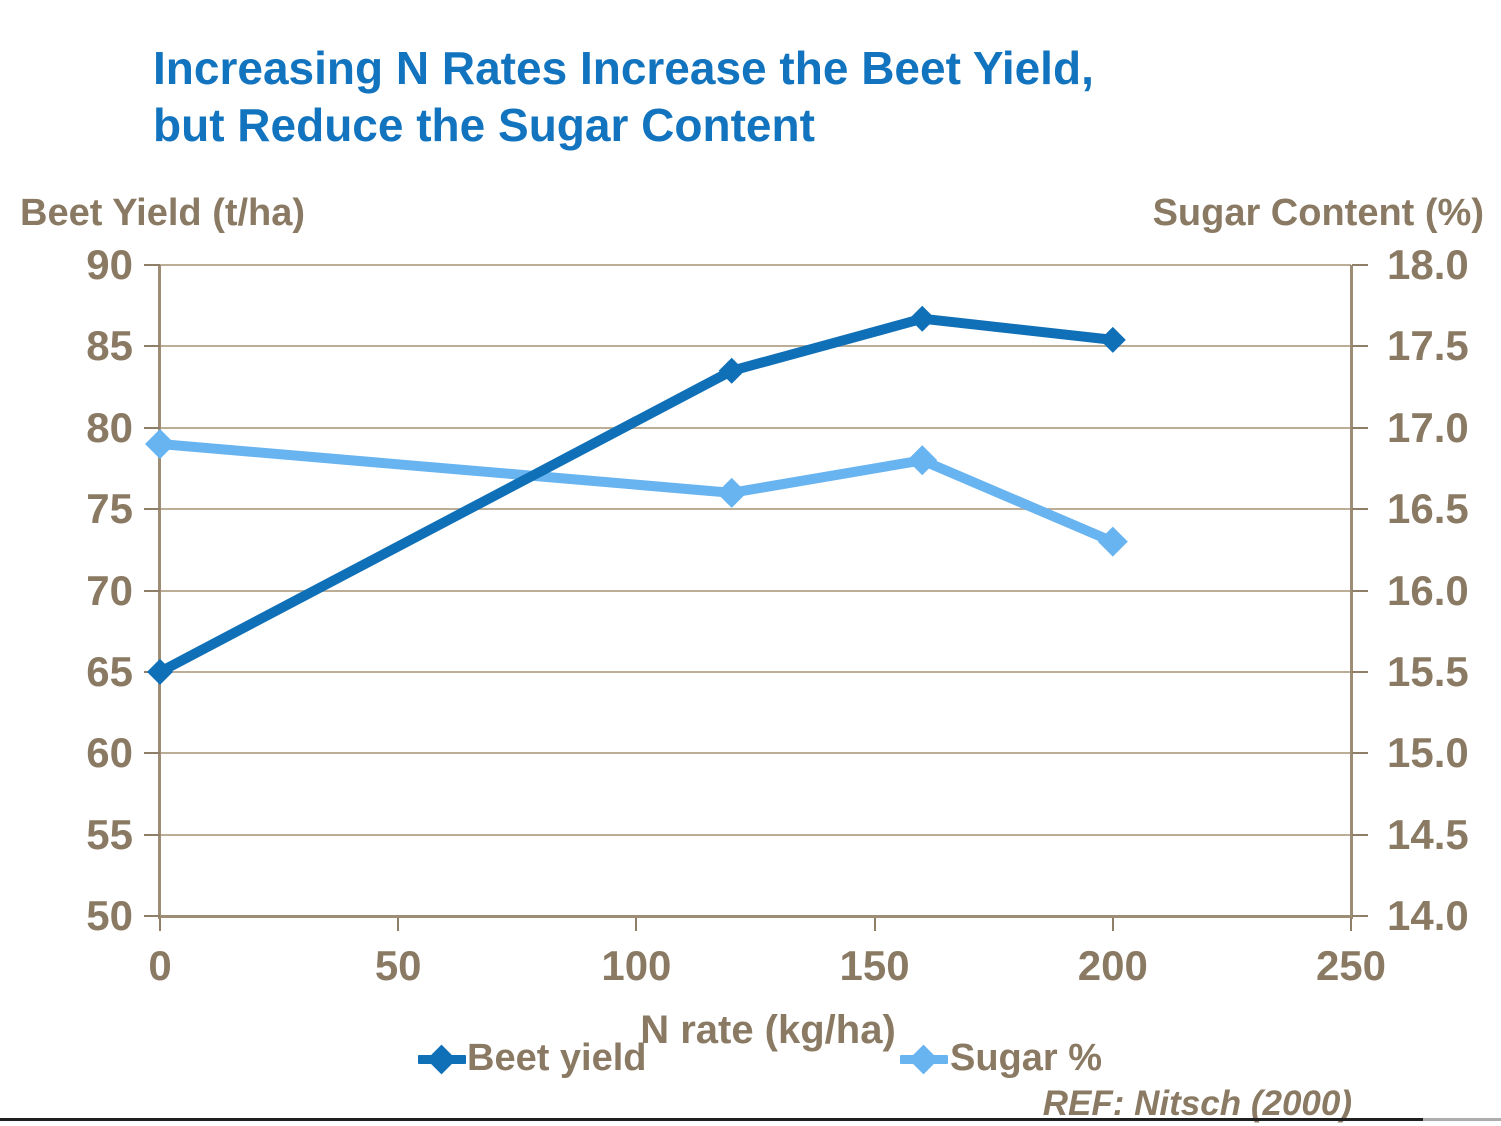 This screenshot has width=1501, height=1126. What do you see at coordinates (1428, 346) in the screenshot?
I see `right-axis-tick-label: 17.5` at bounding box center [1428, 346].